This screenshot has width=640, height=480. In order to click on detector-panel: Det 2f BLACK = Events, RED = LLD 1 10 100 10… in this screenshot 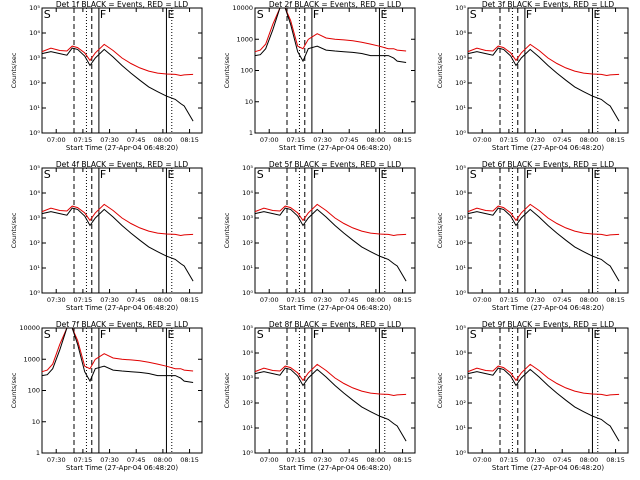, I will do `click(319, 76)`.